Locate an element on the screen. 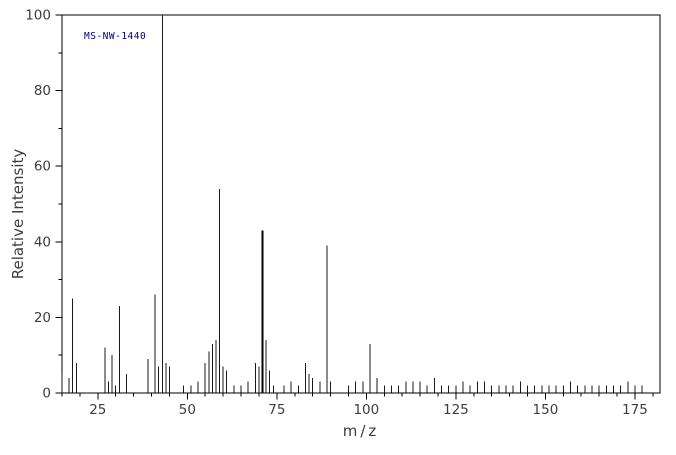 The height and width of the screenshot is (455, 676). x-axis-label: m/z is located at coordinates (361, 431).